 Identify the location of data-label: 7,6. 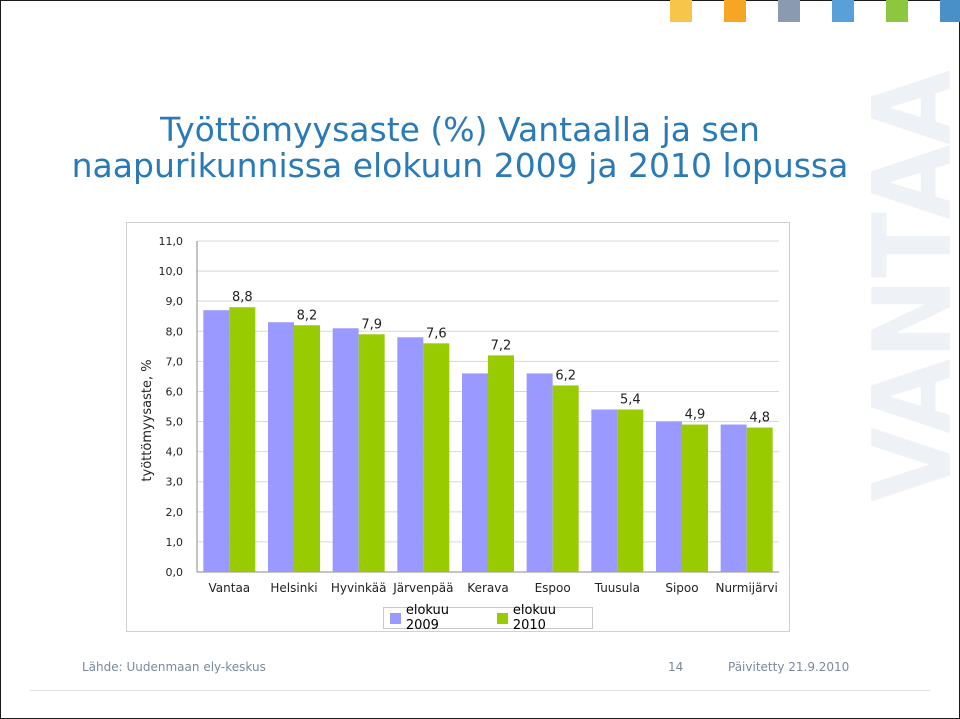
(436, 333).